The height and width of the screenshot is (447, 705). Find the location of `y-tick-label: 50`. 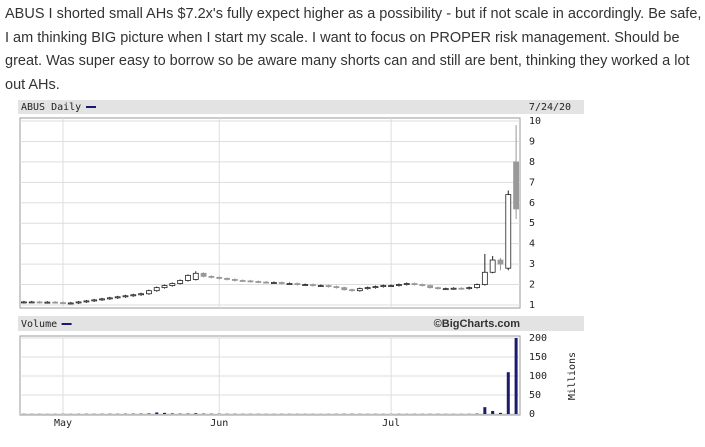

y-tick-label: 50 is located at coordinates (535, 395).